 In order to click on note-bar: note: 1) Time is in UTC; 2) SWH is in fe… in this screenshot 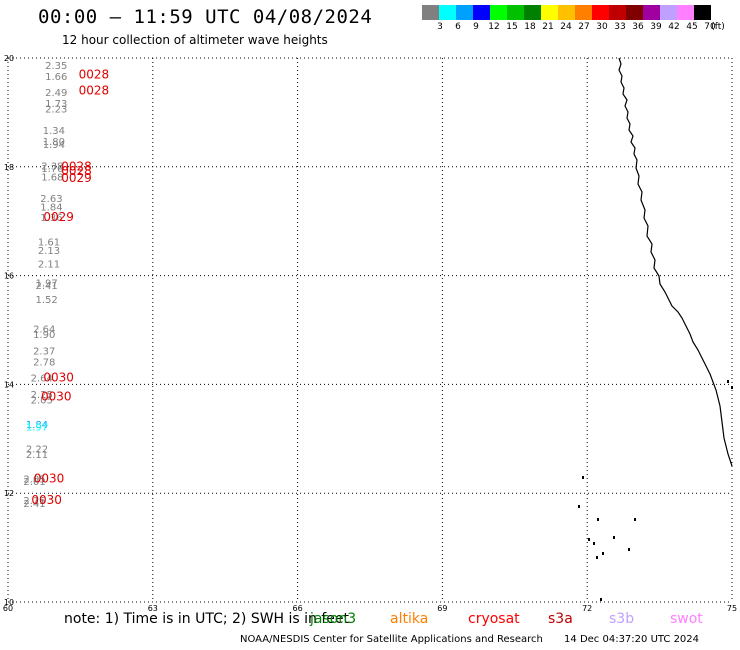, I will do `click(399, 621)`.